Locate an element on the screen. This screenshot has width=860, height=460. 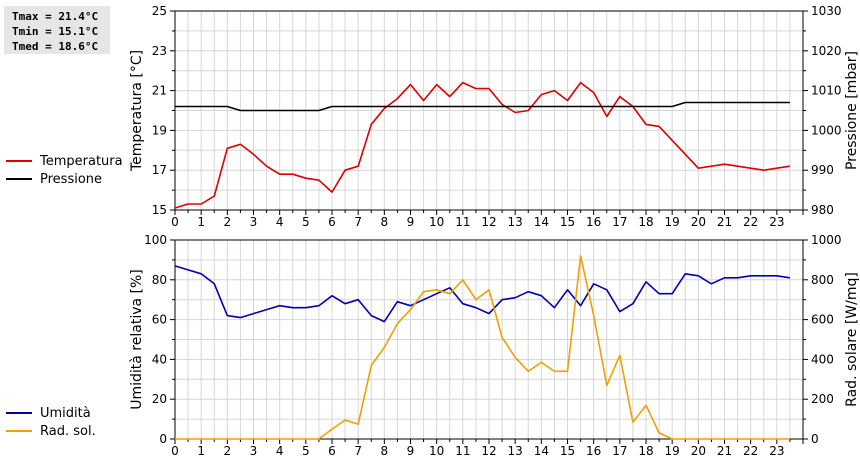
y-tick-label: 40 is located at coordinates (159, 359).